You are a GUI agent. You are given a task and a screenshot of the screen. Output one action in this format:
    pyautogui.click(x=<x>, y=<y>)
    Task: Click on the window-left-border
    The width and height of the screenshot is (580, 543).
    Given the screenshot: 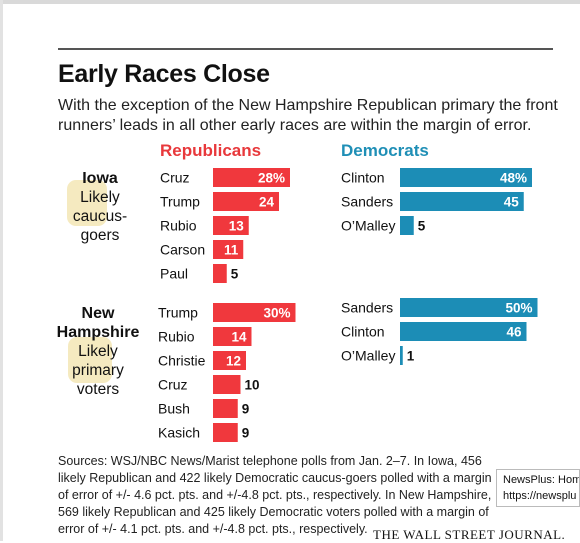 What is the action you would take?
    pyautogui.click(x=1, y=270)
    